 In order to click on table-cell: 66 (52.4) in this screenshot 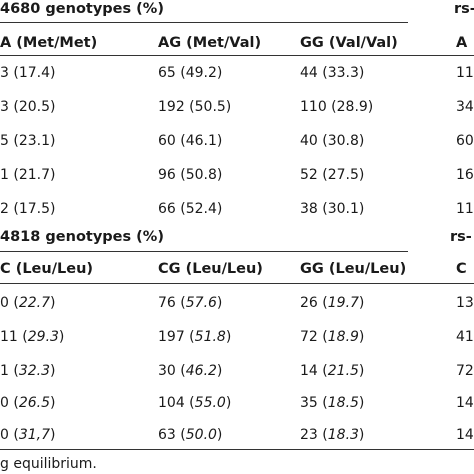, I will do `click(190, 209)`.